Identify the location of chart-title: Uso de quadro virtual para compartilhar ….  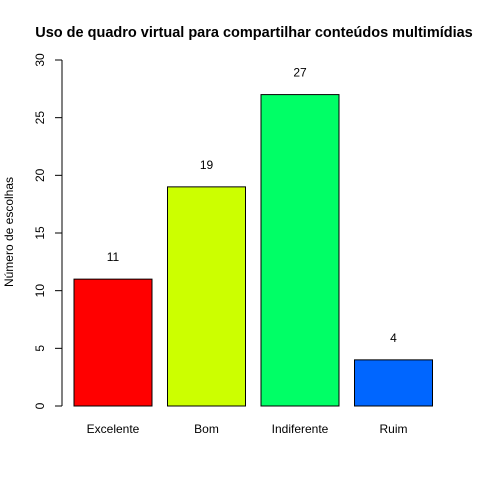
(254, 33).